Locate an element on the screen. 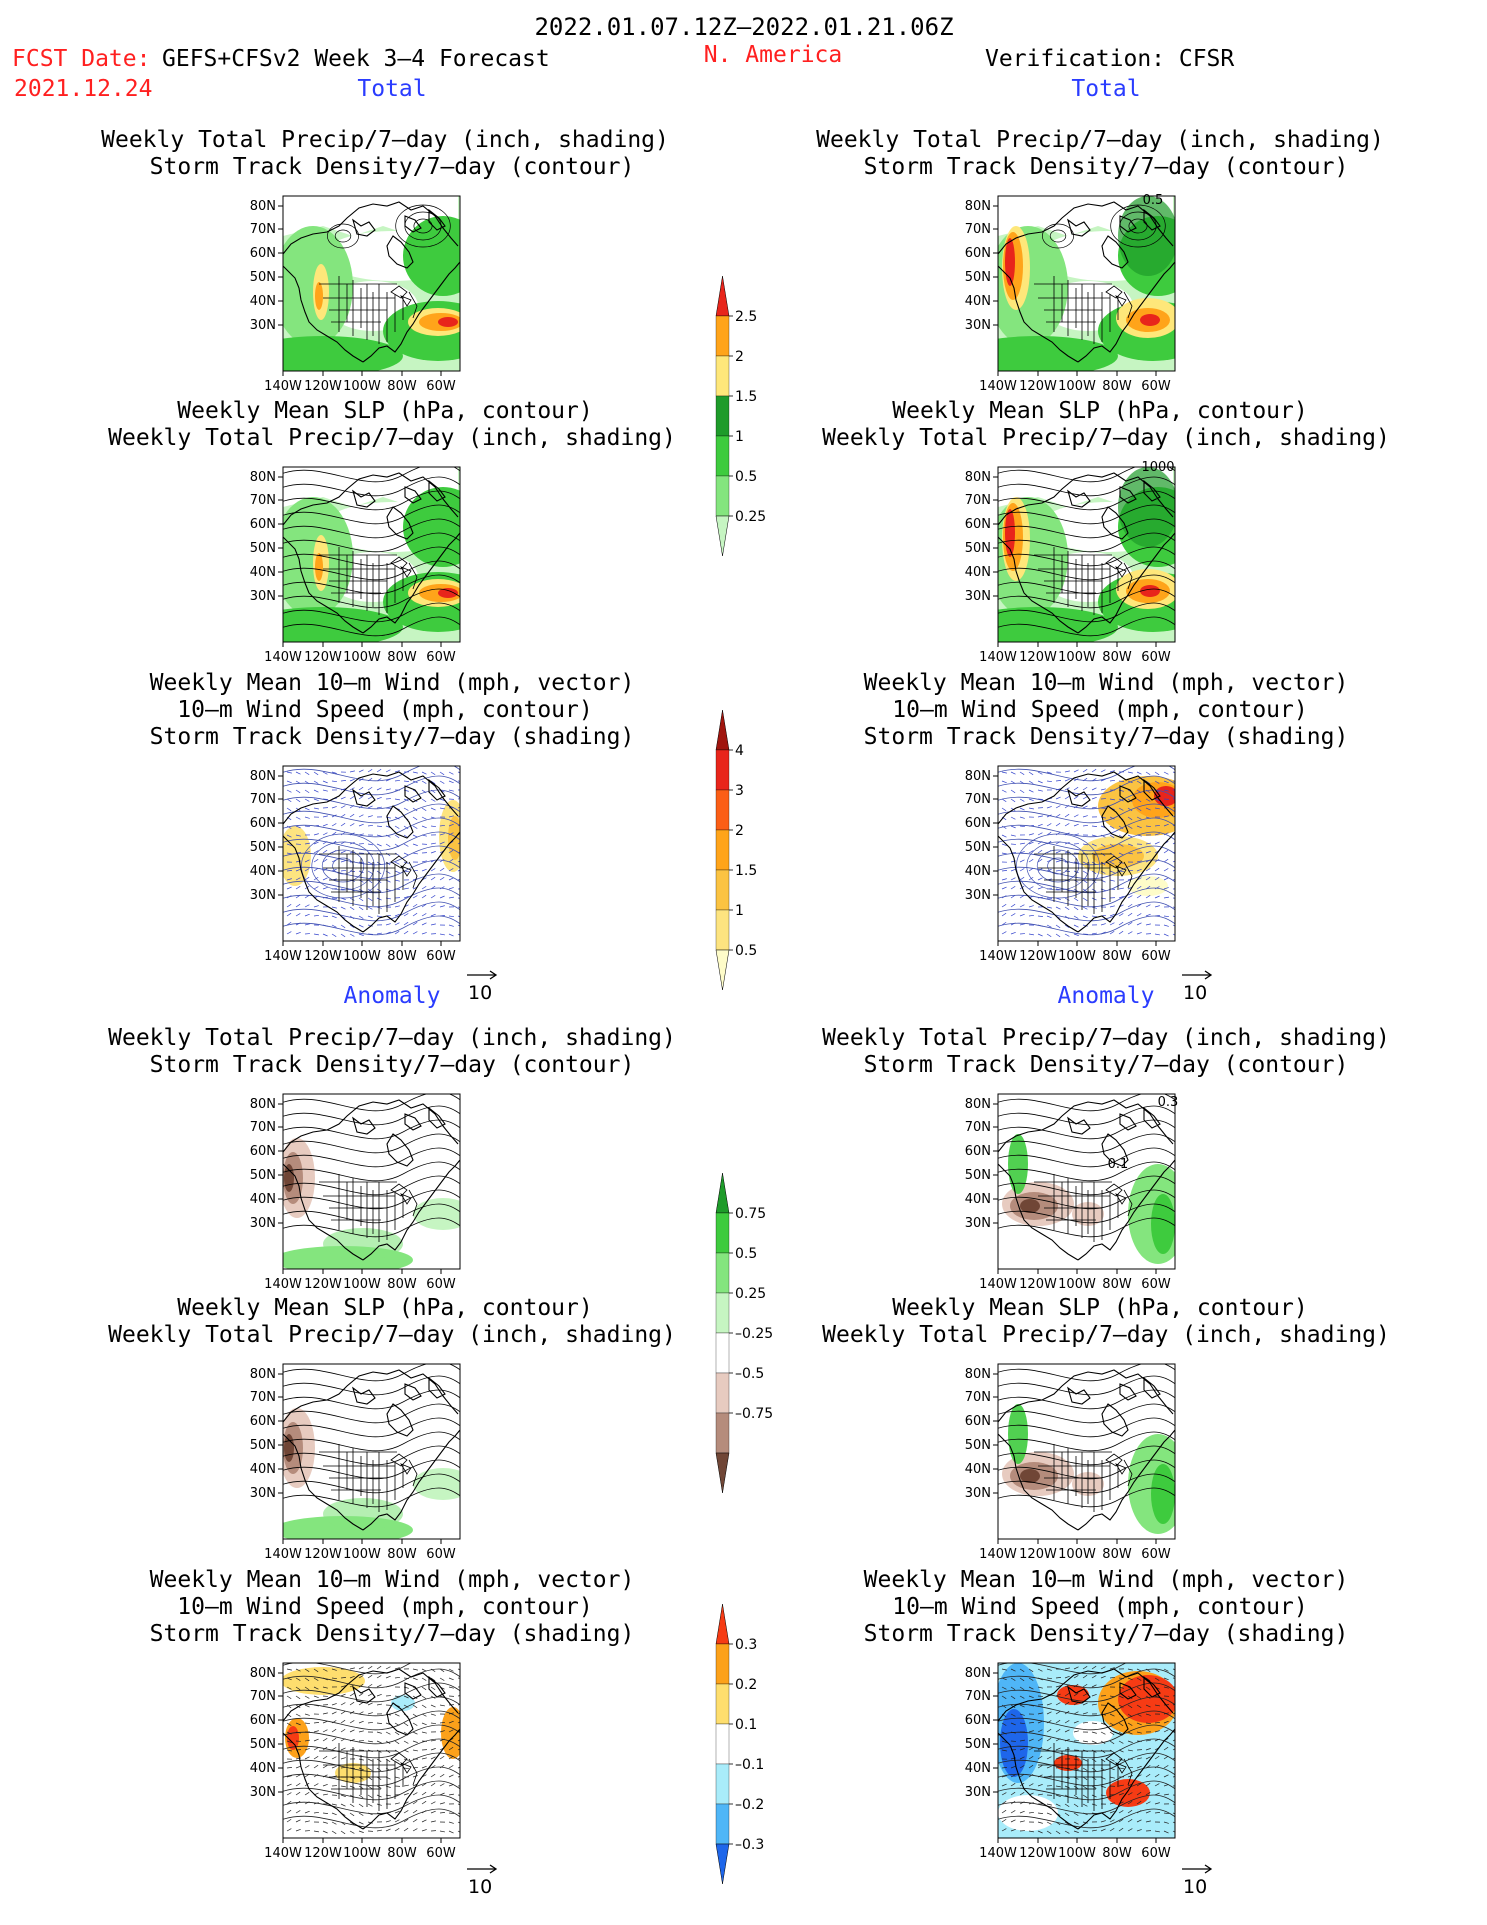 The width and height of the screenshot is (1487, 1925). title-r3-c: Storm Track Density/7–day (shading) is located at coordinates (1106, 737).